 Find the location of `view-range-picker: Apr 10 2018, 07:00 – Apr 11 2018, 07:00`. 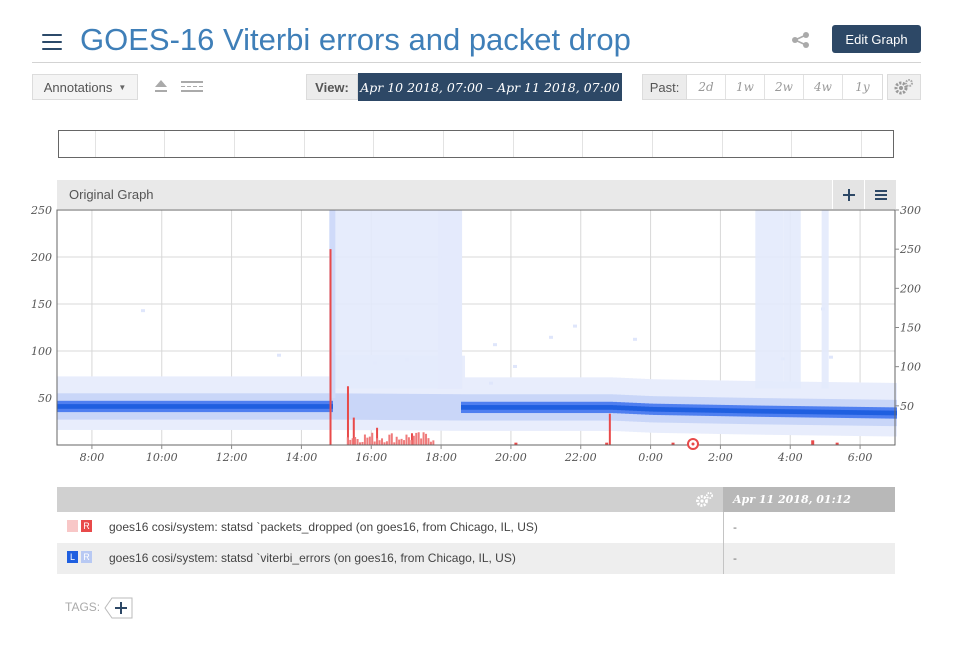

view-range-picker: Apr 10 2018, 07:00 – Apr 11 2018, 07:00 is located at coordinates (490, 87).